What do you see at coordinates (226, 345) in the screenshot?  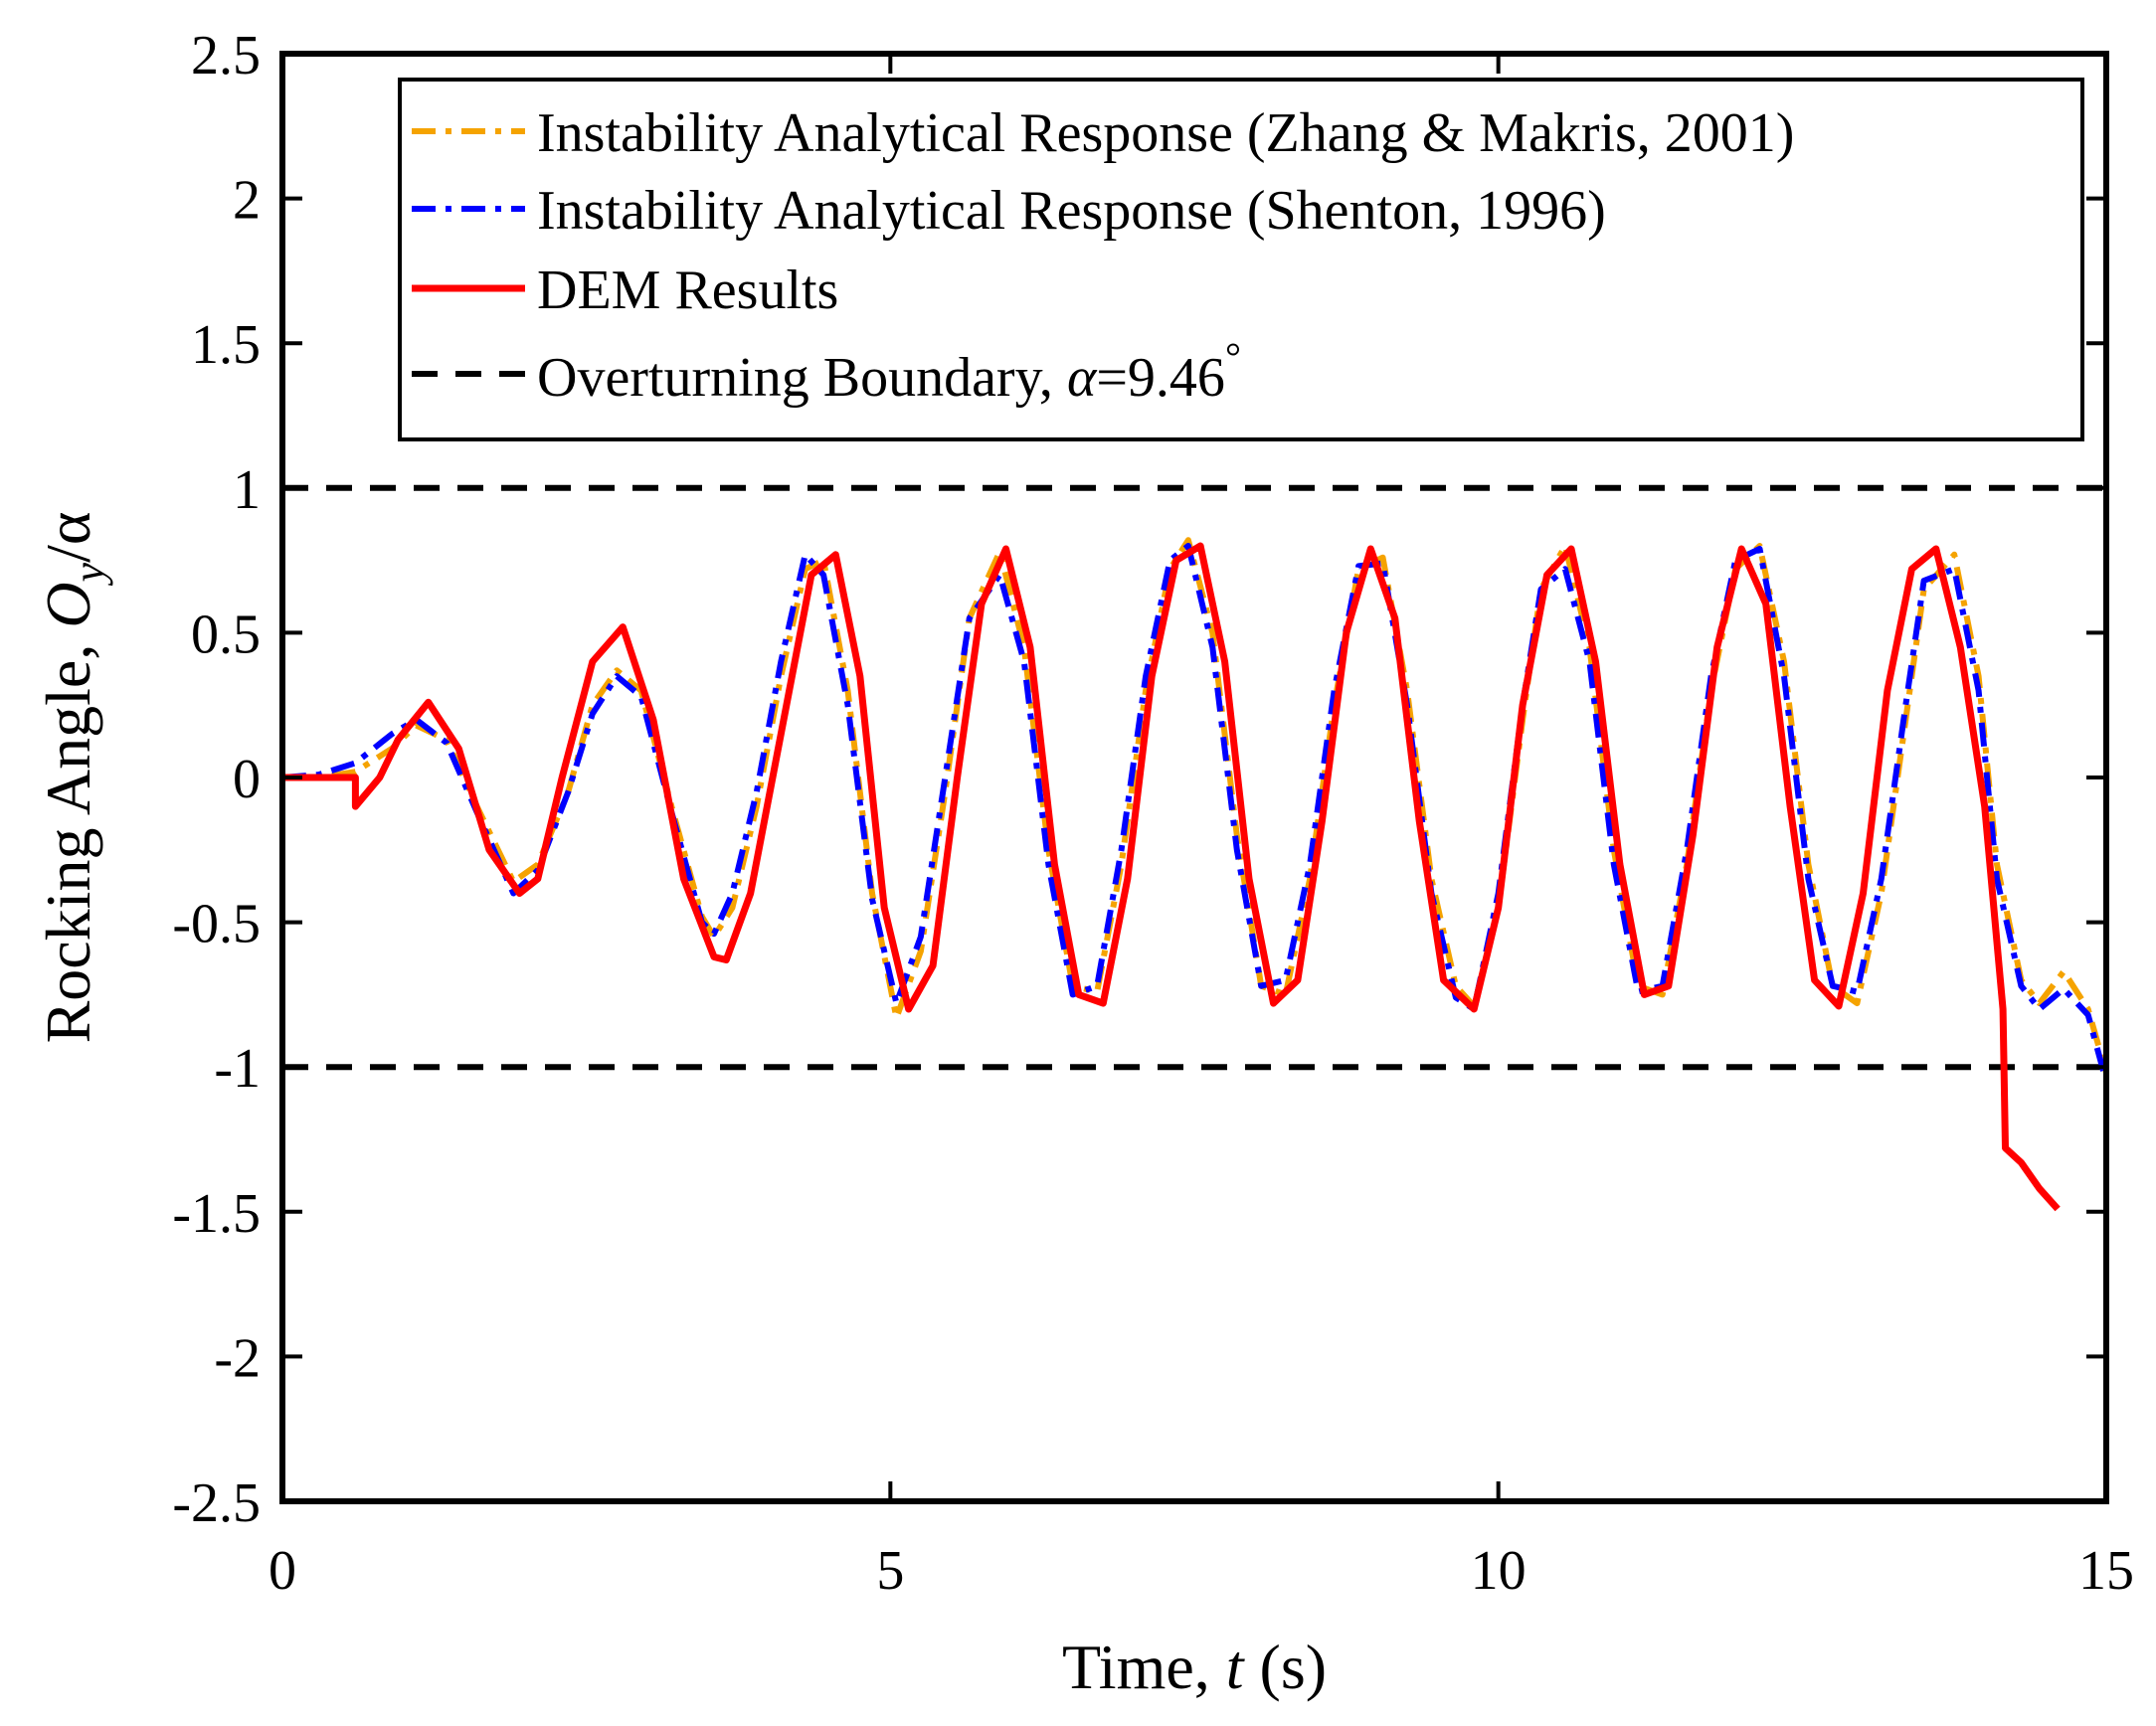 I see `y-tick-label: 1.5` at bounding box center [226, 345].